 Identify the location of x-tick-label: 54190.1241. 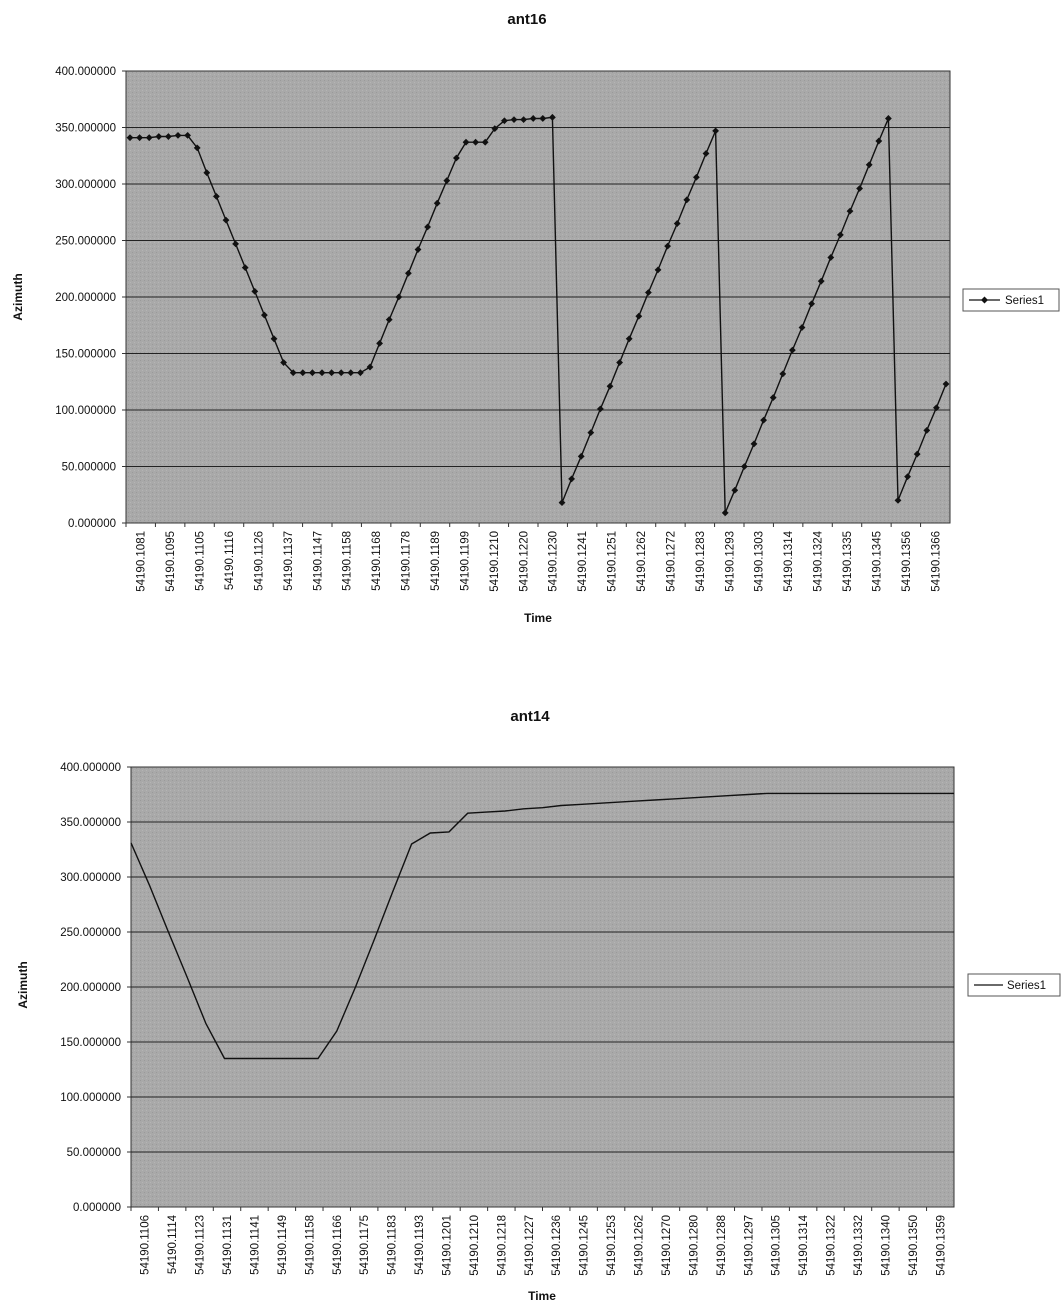
(583, 561).